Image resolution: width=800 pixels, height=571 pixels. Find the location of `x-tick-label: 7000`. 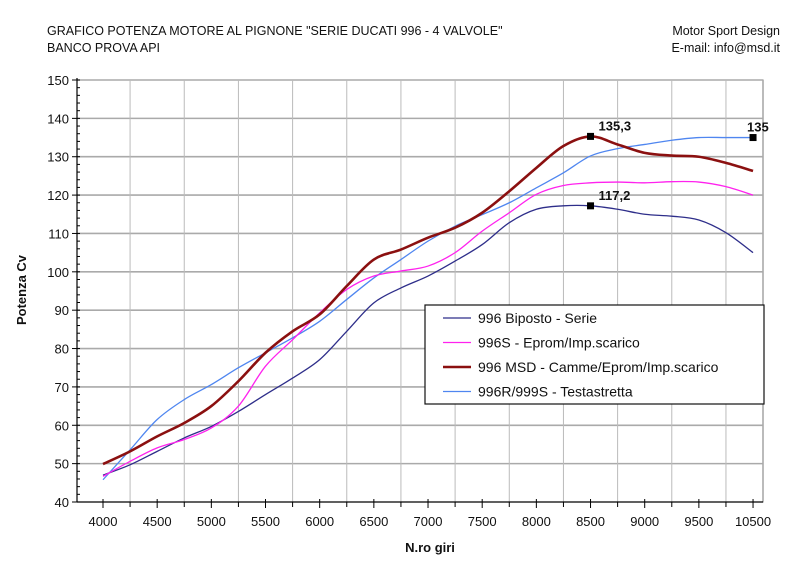

x-tick-label: 7000 is located at coordinates (428, 521).